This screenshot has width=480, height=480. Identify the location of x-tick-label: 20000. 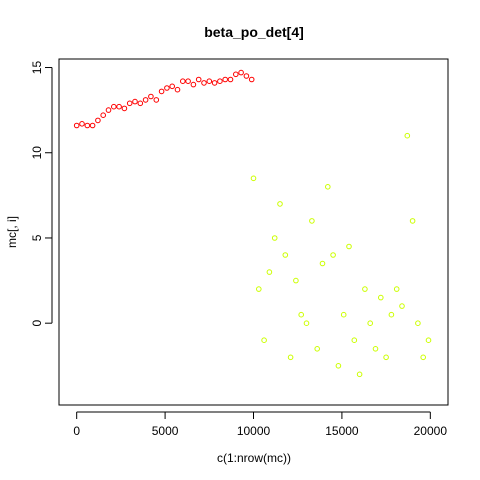
(431, 431).